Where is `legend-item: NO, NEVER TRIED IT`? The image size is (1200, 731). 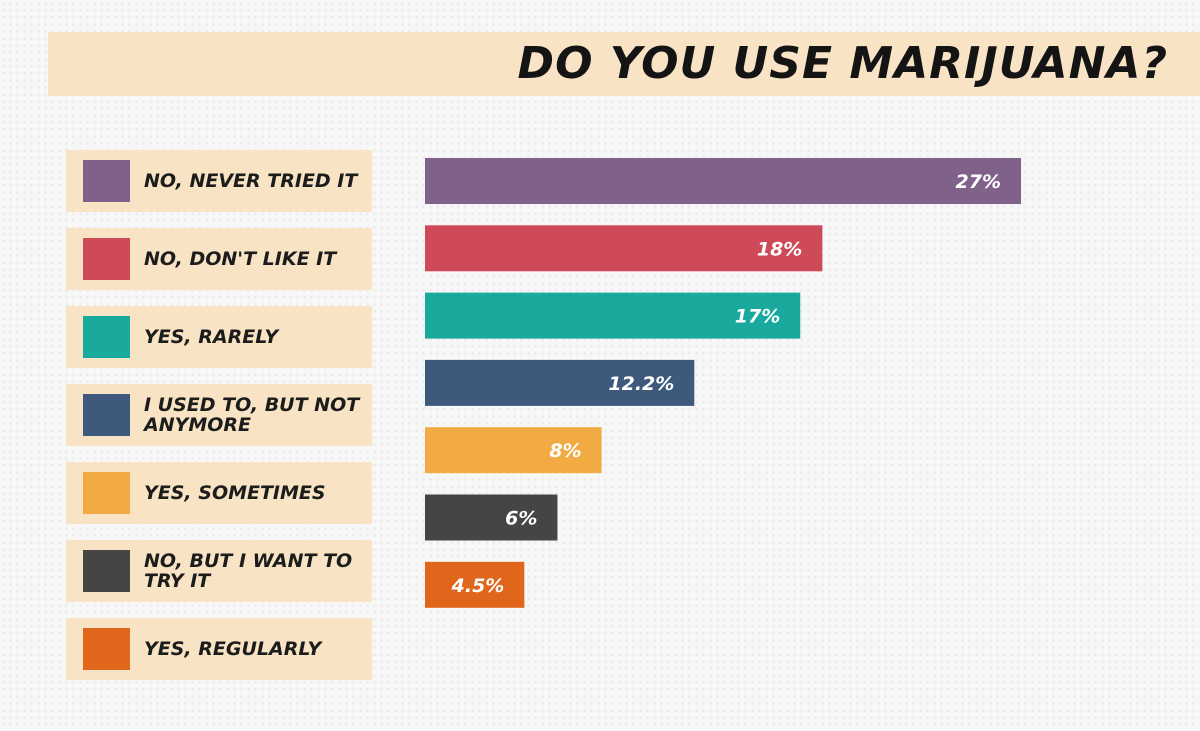 legend-item: NO, NEVER TRIED IT is located at coordinates (219, 181).